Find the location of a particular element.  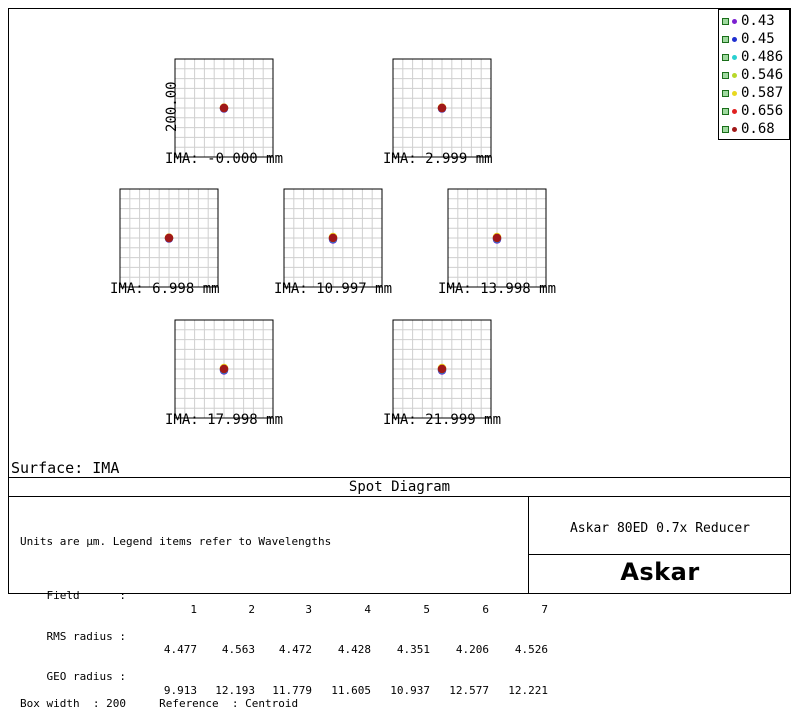

rms-radius-cell: 4.477 is located at coordinates (180, 649).